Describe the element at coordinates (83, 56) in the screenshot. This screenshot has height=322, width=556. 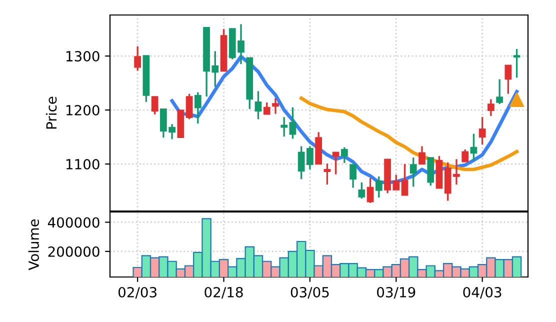
I see `y-tick-label: 1300` at that location.